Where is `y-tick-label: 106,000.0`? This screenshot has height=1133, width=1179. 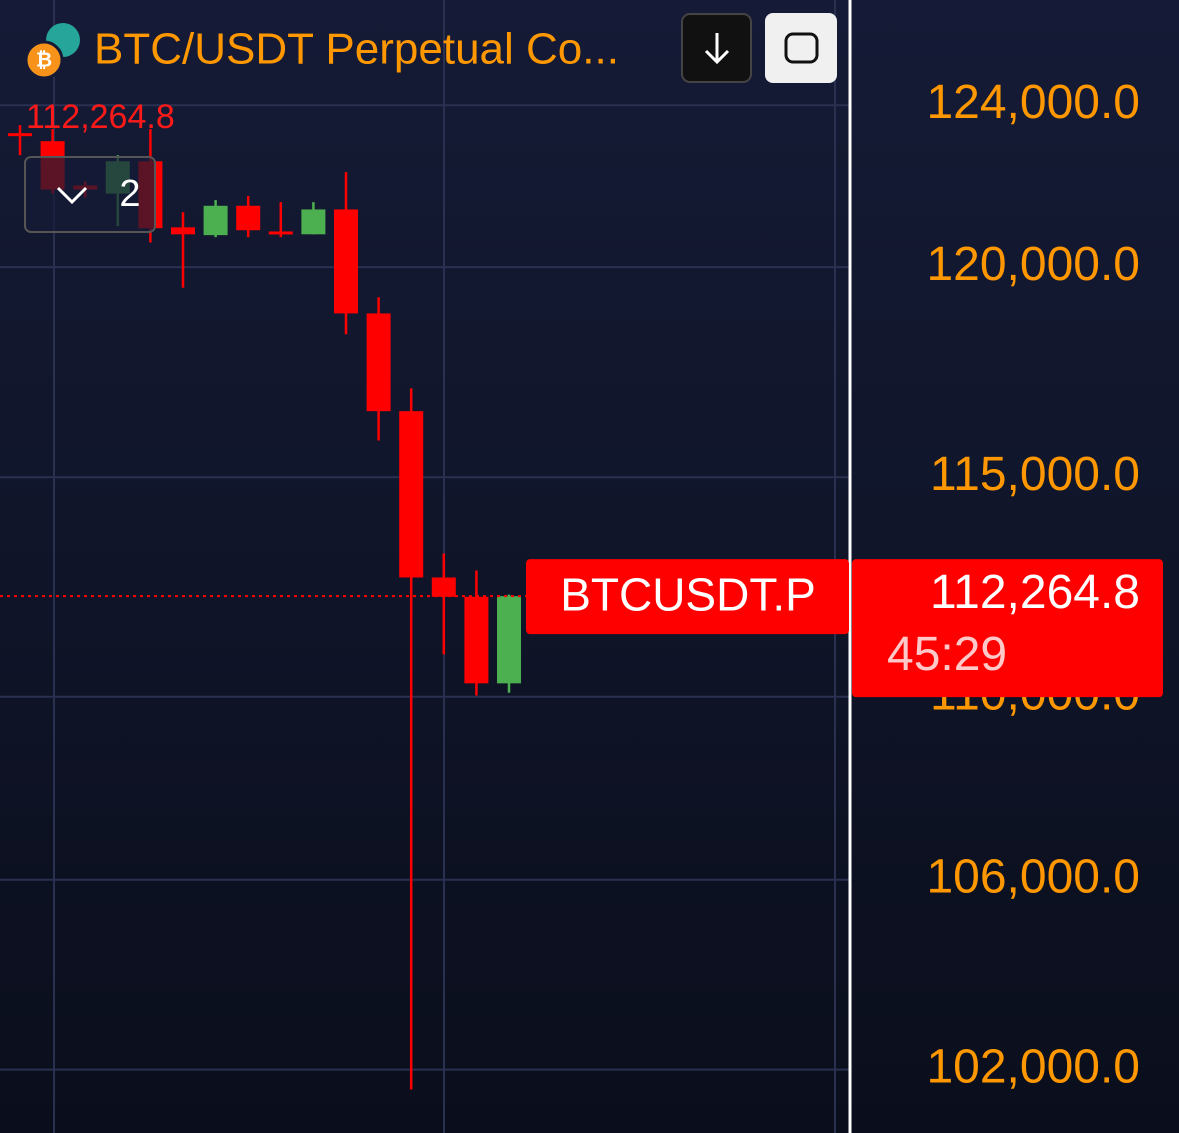 y-tick-label: 106,000.0 is located at coordinates (1033, 876).